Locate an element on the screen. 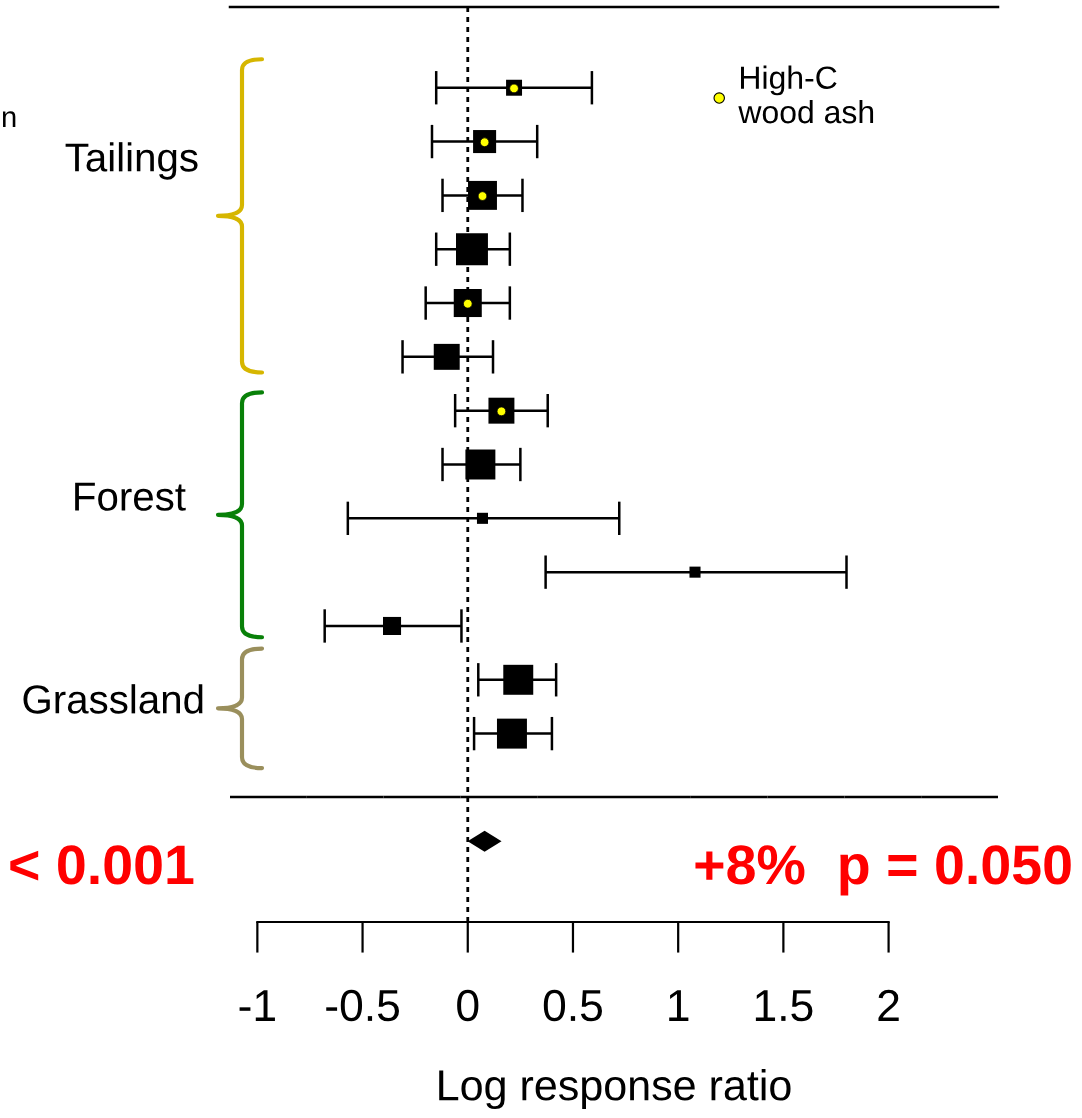 The width and height of the screenshot is (1082, 1118). x-tick-label: 0 is located at coordinates (468, 1005).